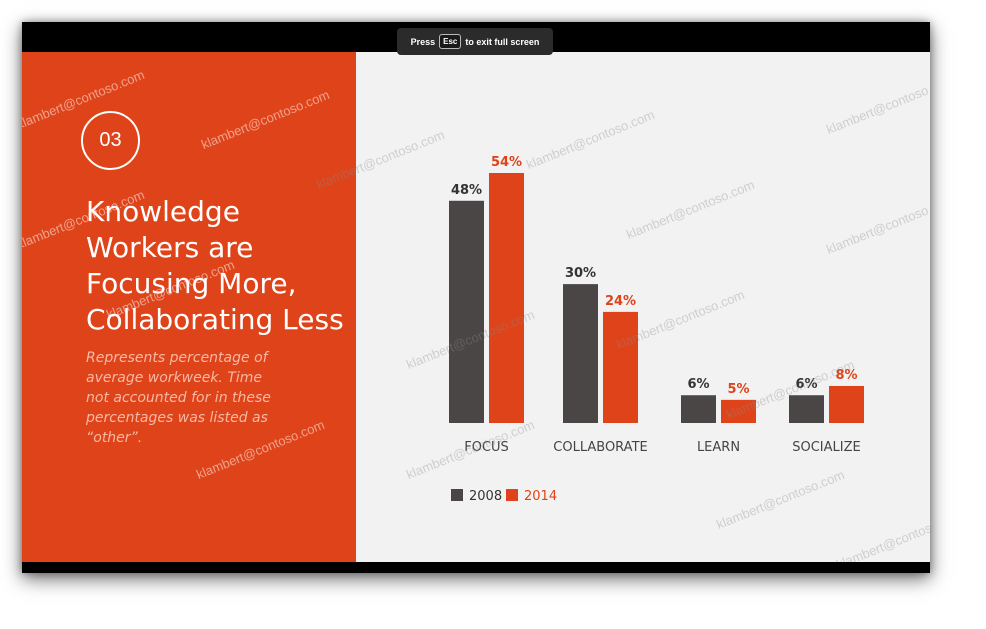 The image size is (986, 629). What do you see at coordinates (738, 389) in the screenshot?
I see `data-label: 5%` at bounding box center [738, 389].